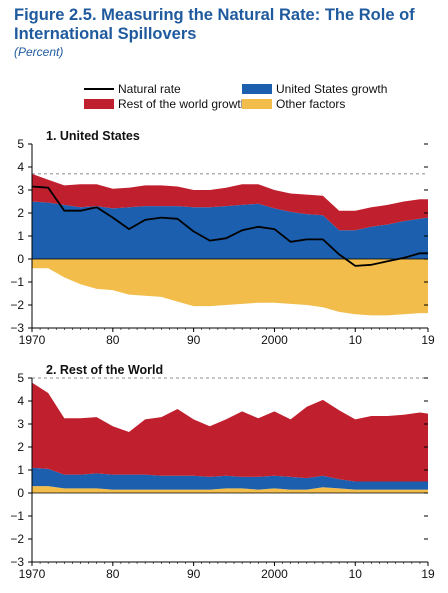 Image resolution: width=448 pixels, height=593 pixels. I want to click on legend-item-other-factors: Other factors, so click(293, 104).